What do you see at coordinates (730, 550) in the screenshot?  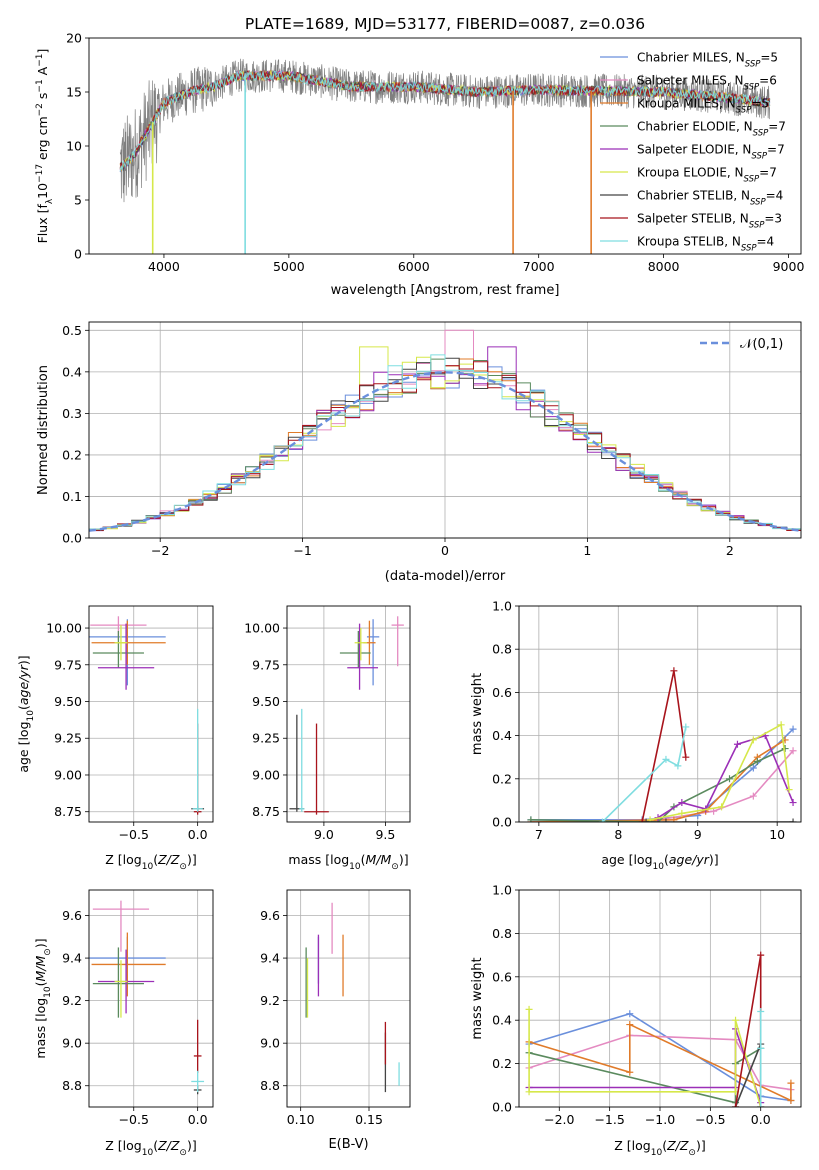 I see `x-tick-label: 2` at bounding box center [730, 550].